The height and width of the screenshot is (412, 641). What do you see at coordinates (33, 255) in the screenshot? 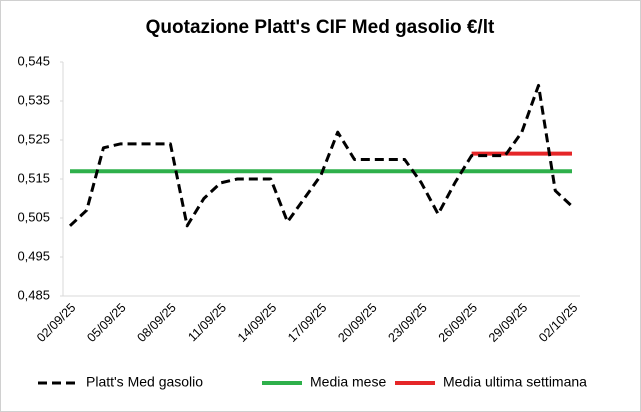
I see `y-tick-label: 0,495` at bounding box center [33, 255].